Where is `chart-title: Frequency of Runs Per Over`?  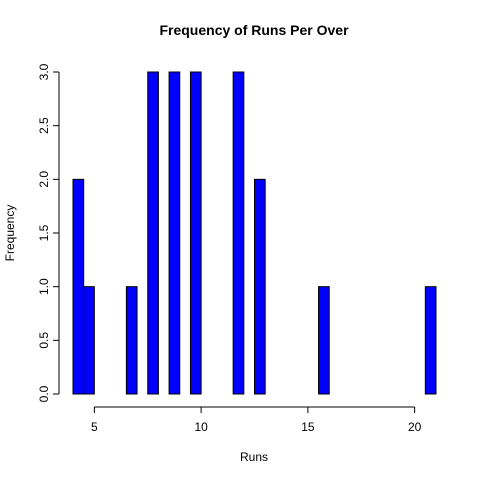 chart-title: Frequency of Runs Per Over is located at coordinates (254, 30).